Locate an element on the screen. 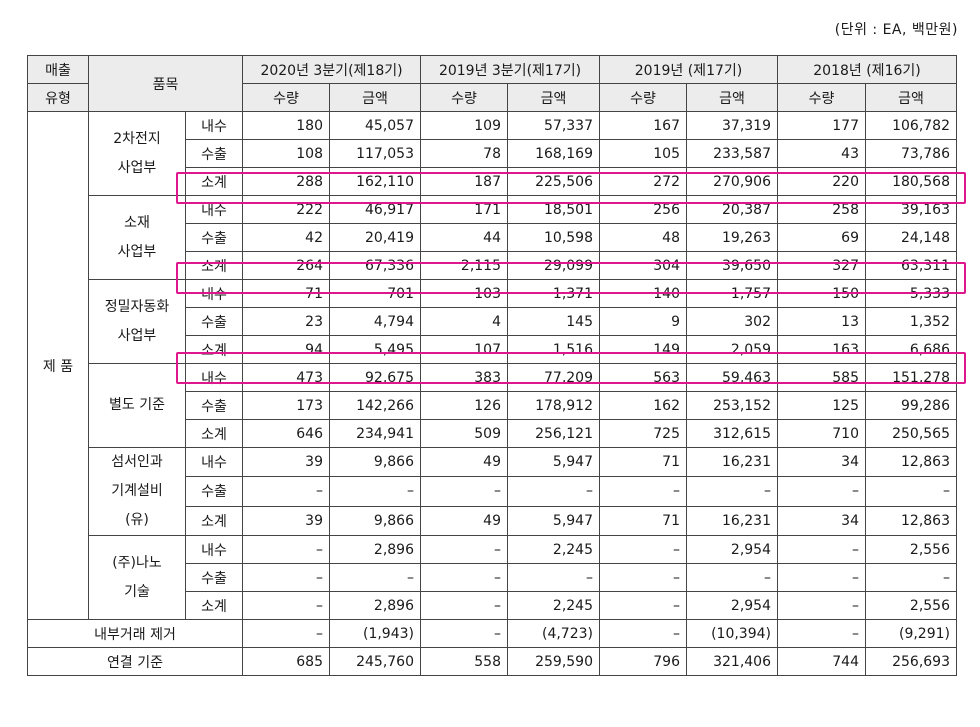 Image resolution: width=980 pixels, height=727 pixels. header-period: 2019년 (제17기) is located at coordinates (688, 69).